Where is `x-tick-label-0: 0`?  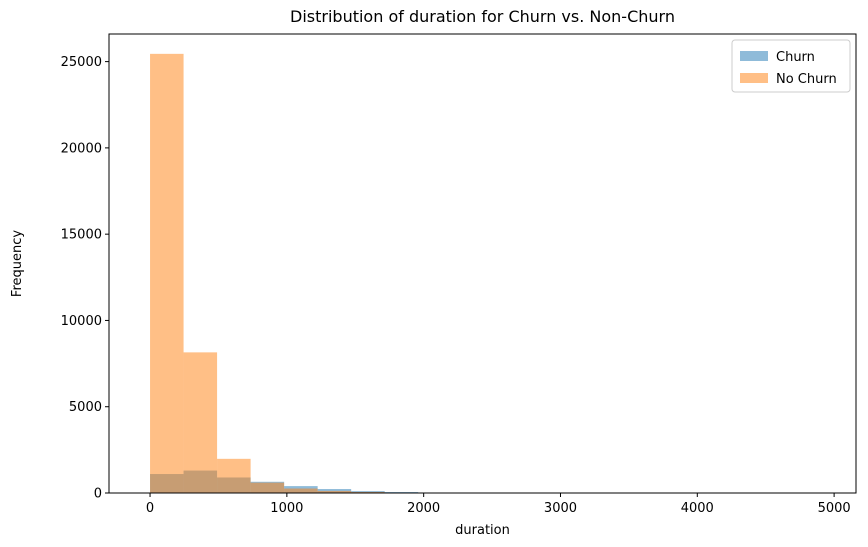
x-tick-label-0: 0 is located at coordinates (150, 508).